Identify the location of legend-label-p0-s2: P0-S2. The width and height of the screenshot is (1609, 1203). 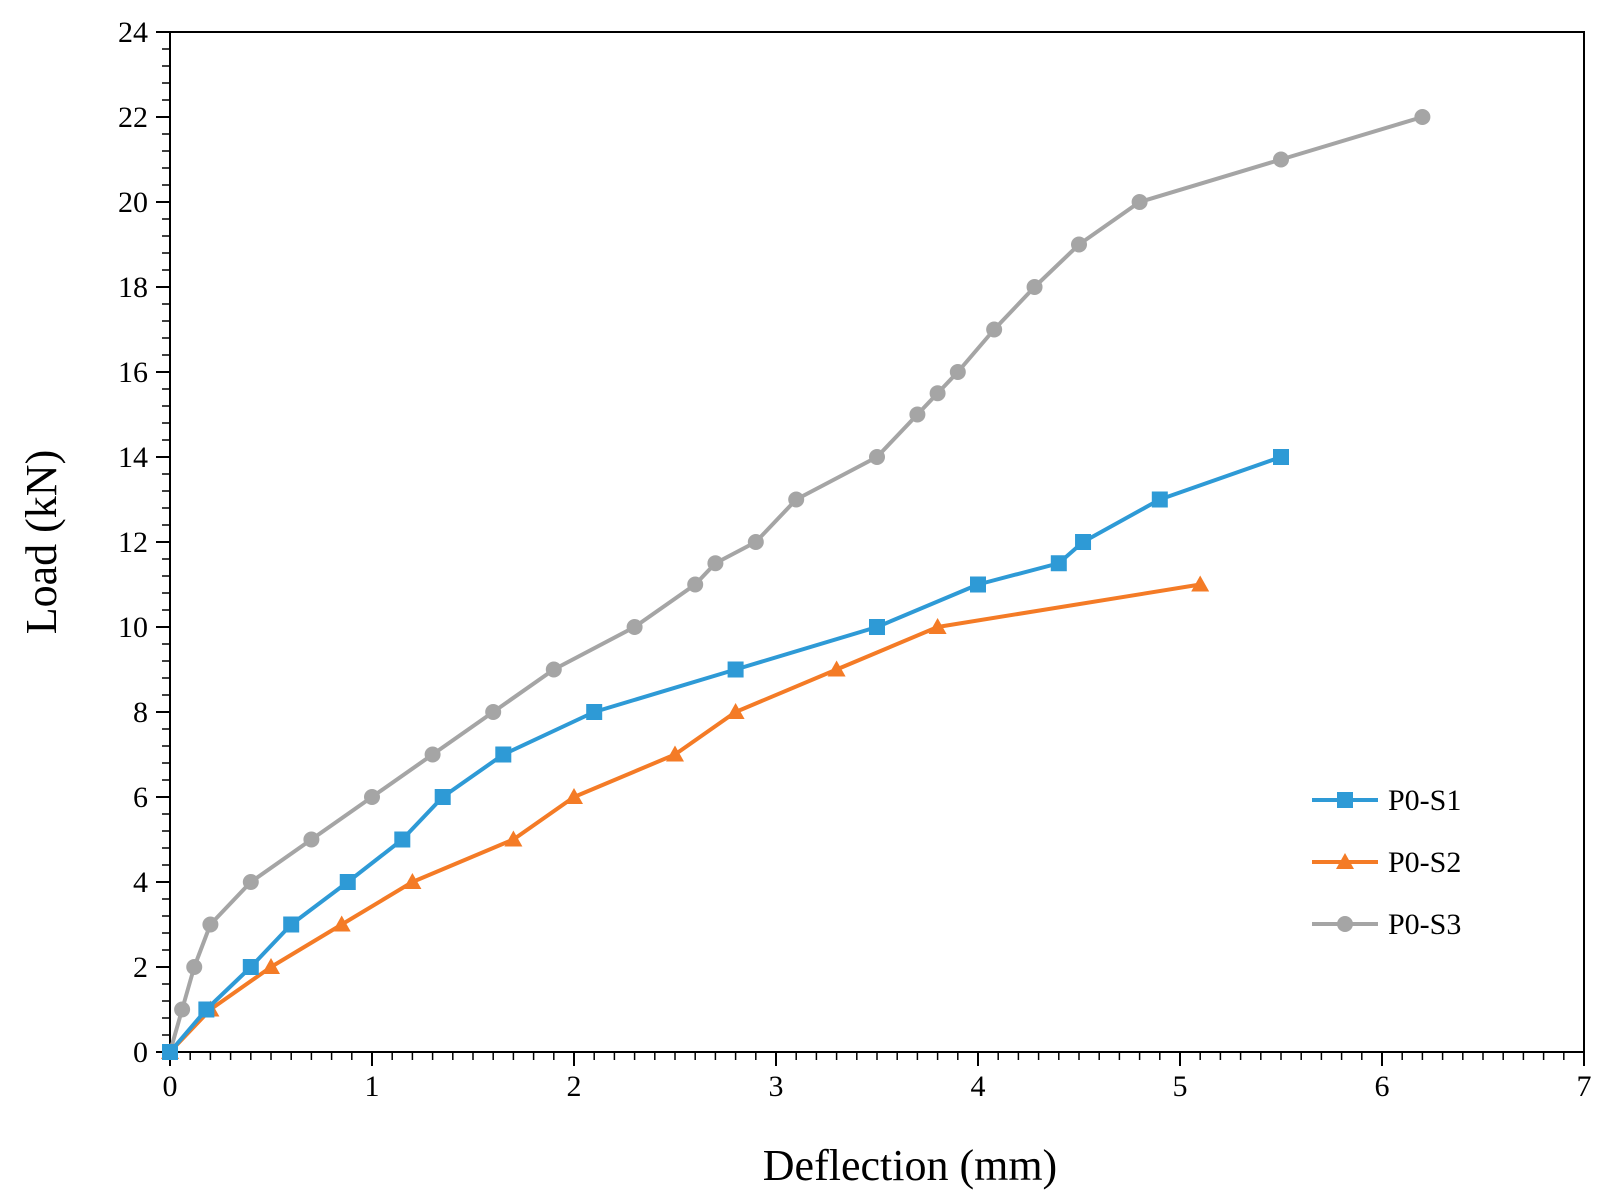
(1424, 862).